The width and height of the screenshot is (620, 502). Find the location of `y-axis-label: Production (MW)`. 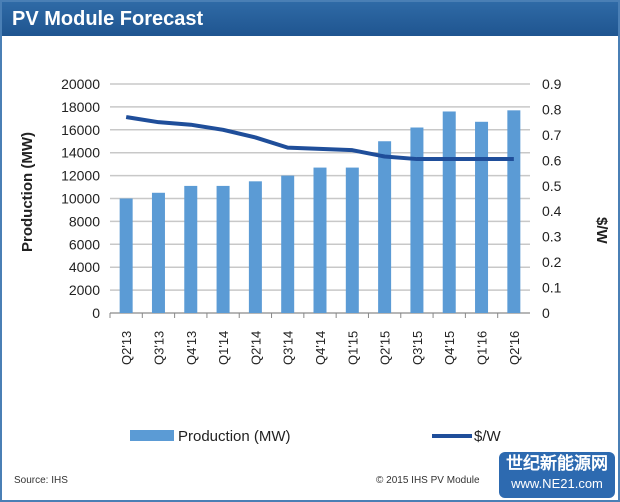

y-axis-label: Production (MW) is located at coordinates (27, 192).